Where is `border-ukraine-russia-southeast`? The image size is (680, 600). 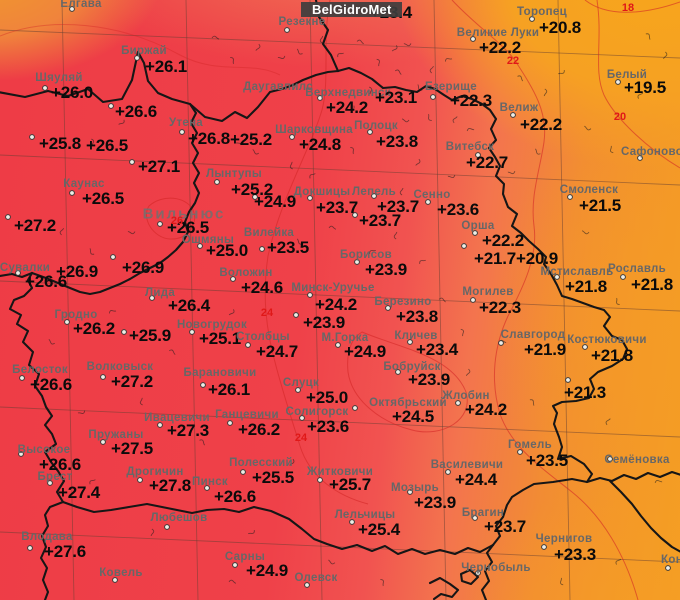 border-ukraine-russia-southeast is located at coordinates (644, 516).